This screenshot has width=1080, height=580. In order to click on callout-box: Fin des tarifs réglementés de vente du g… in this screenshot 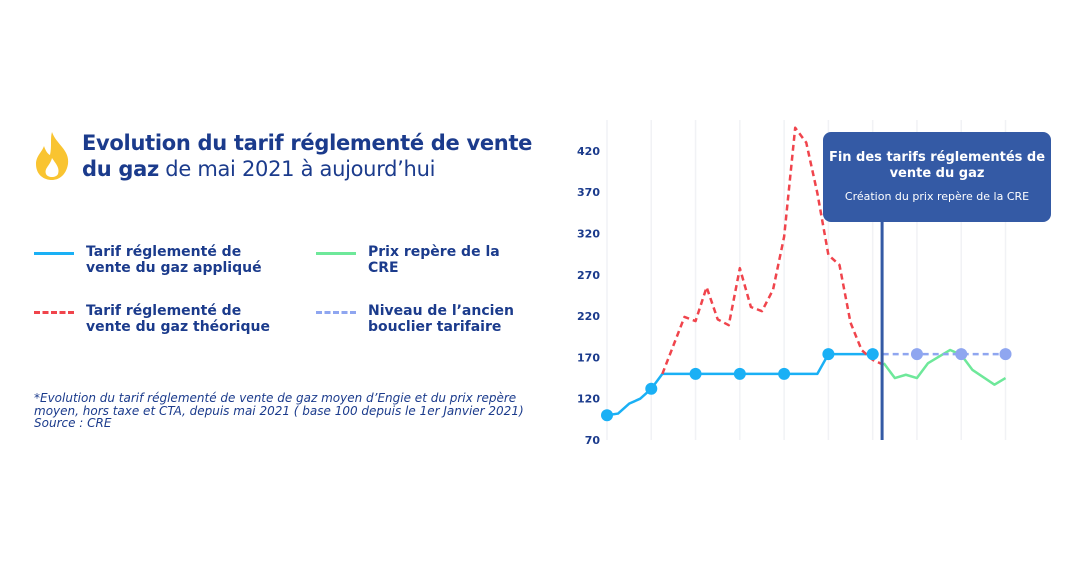, I will do `click(937, 177)`.